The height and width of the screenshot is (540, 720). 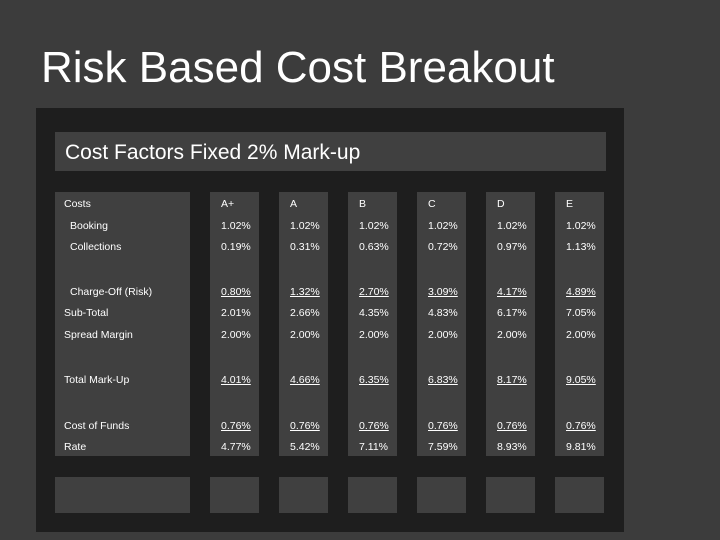 I want to click on row-label: Spread Margin, so click(x=98, y=335).